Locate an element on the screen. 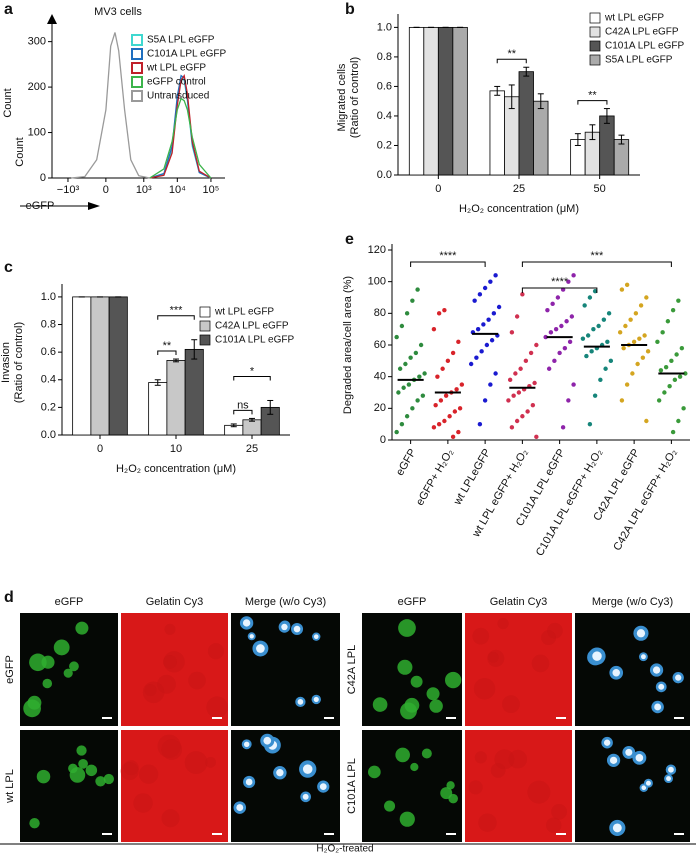 Image resolution: width=696 pixels, height=854 pixels. y-tick-label: 0 is located at coordinates (383, 440).